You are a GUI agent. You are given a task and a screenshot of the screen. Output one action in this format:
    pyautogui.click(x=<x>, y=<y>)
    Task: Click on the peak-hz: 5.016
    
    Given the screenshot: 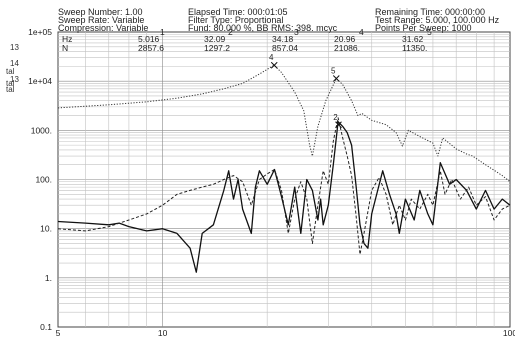 What is the action you would take?
    pyautogui.click(x=149, y=39)
    